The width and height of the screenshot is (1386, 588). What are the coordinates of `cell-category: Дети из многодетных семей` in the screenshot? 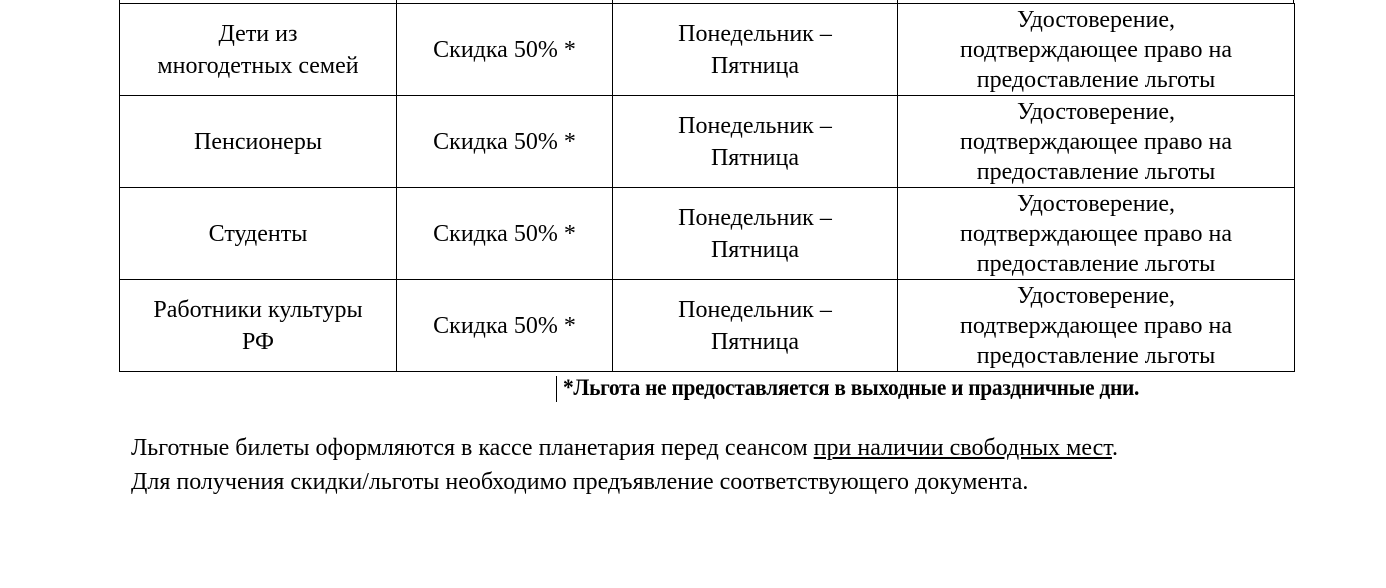 It's located at (258, 49).